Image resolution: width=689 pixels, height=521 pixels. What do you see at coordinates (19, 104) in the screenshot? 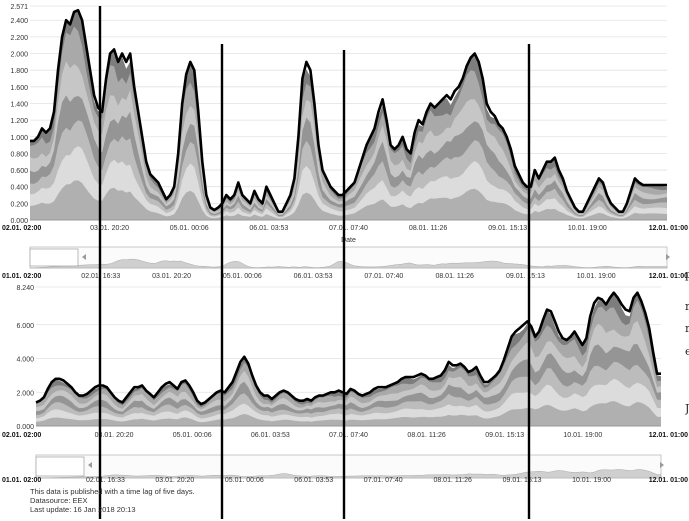
I see `y-tick-label: 1.400` at bounding box center [19, 104].